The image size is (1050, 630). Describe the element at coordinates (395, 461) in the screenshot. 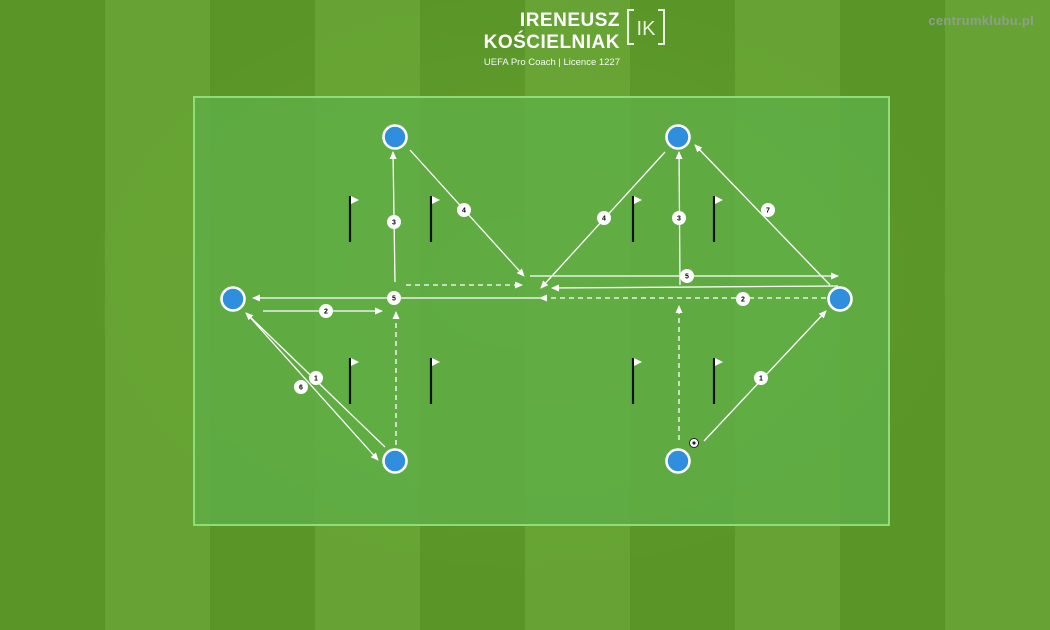

I see `player-left-bottom` at that location.